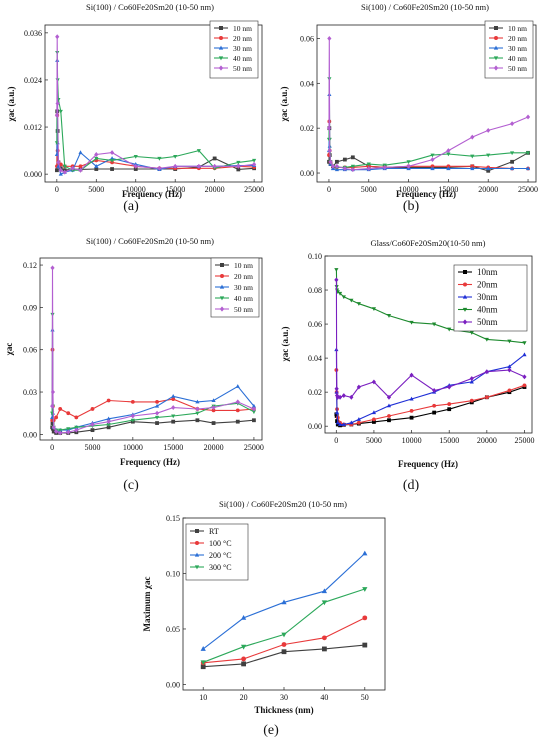 The image size is (550, 747). What do you see at coordinates (220, 567) in the screenshot?
I see `legend-label: 300 °C` at bounding box center [220, 567].